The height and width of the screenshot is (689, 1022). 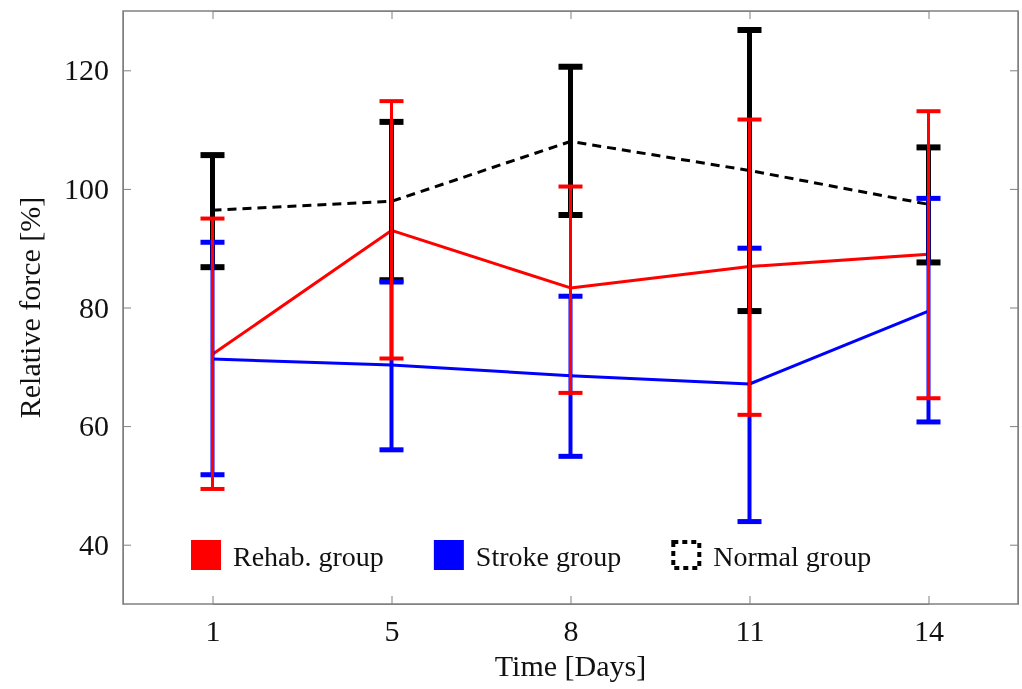 What do you see at coordinates (94, 307) in the screenshot?
I see `y-tick-label: 80` at bounding box center [94, 307].